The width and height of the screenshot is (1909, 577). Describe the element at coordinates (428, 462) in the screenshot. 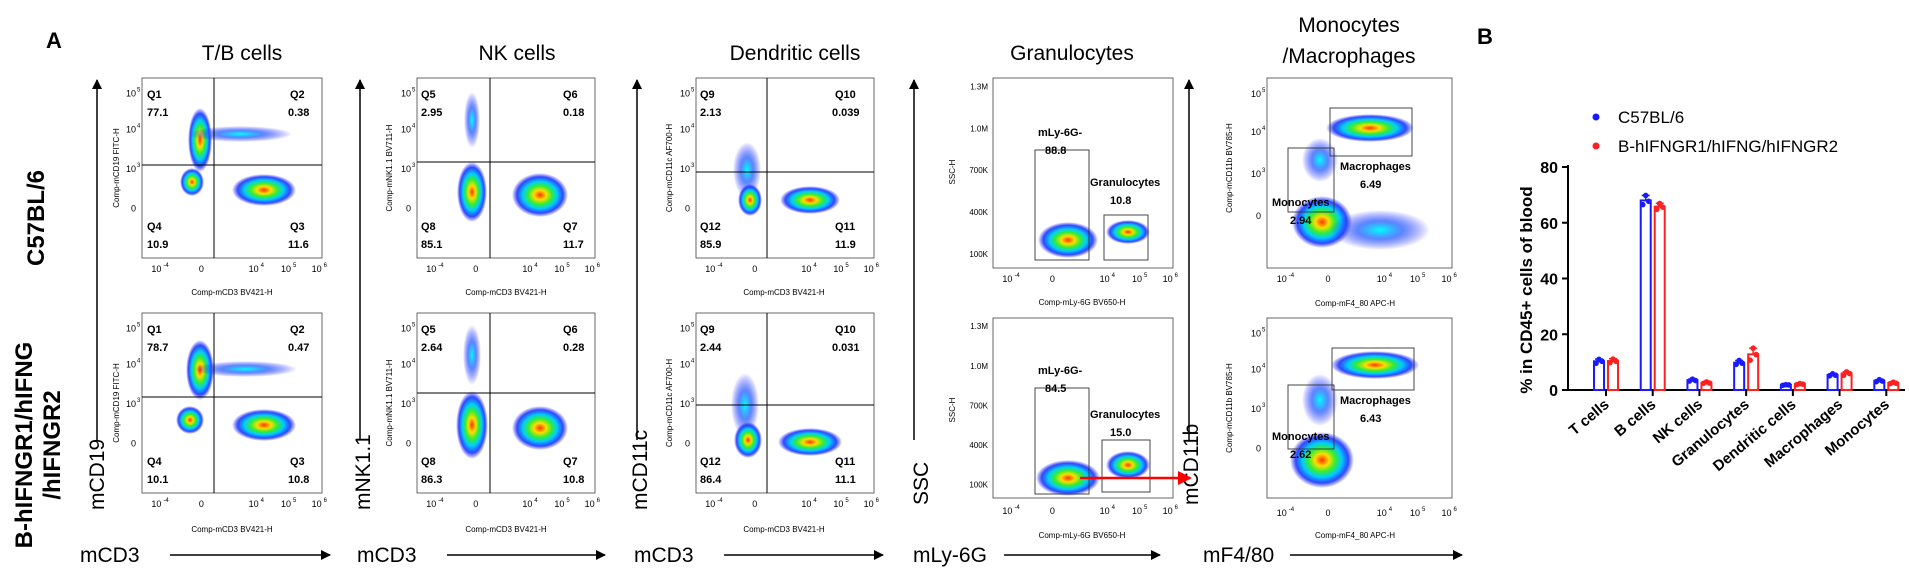

I see `q-name: Q8` at that location.